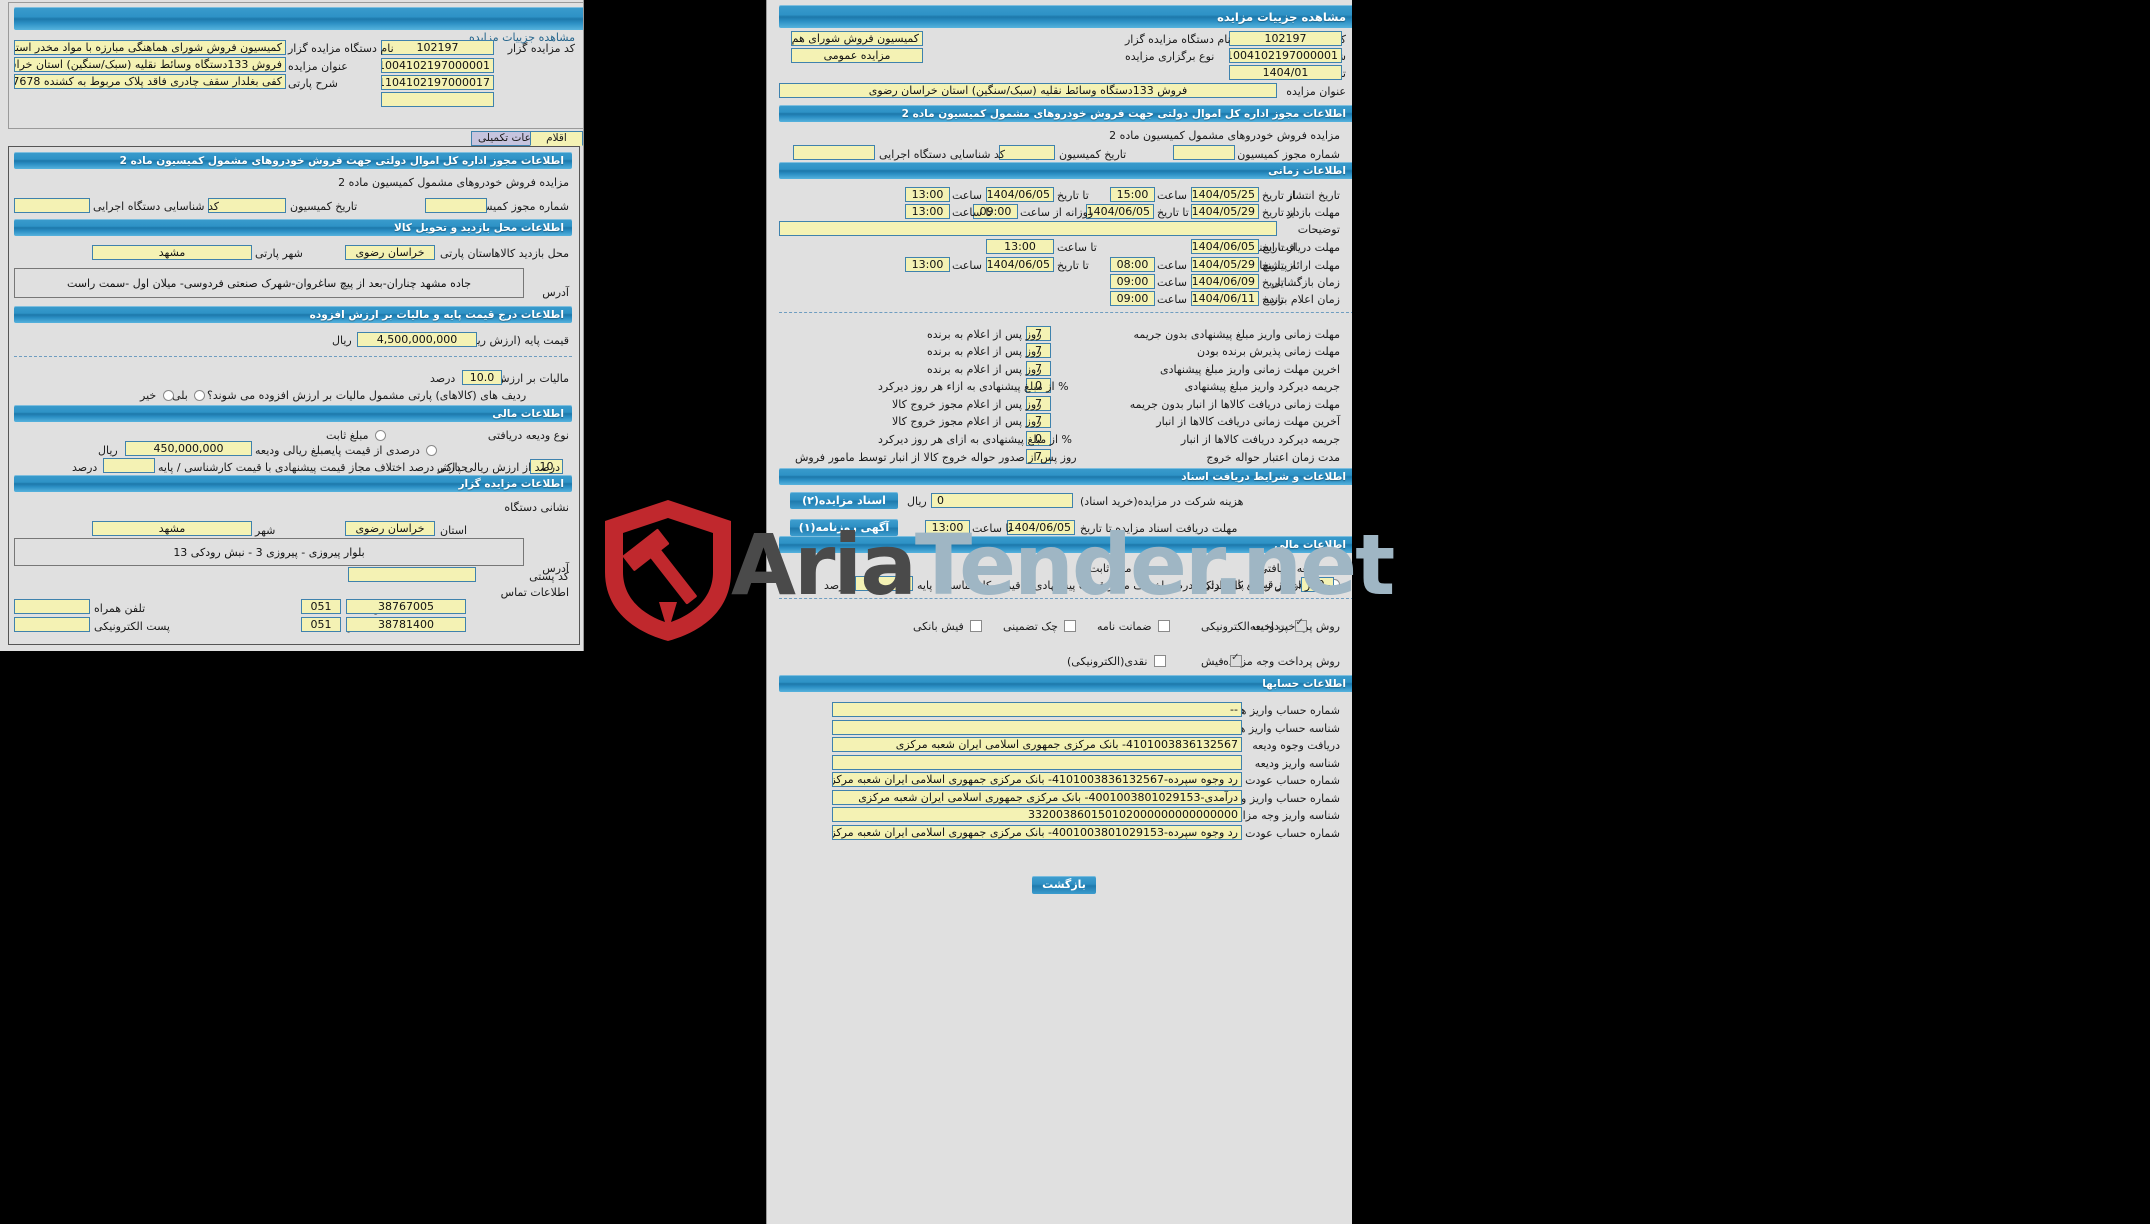 The height and width of the screenshot is (1224, 2150). Describe the element at coordinates (1038, 438) in the screenshot. I see `deadline-value-6: 0` at that location.